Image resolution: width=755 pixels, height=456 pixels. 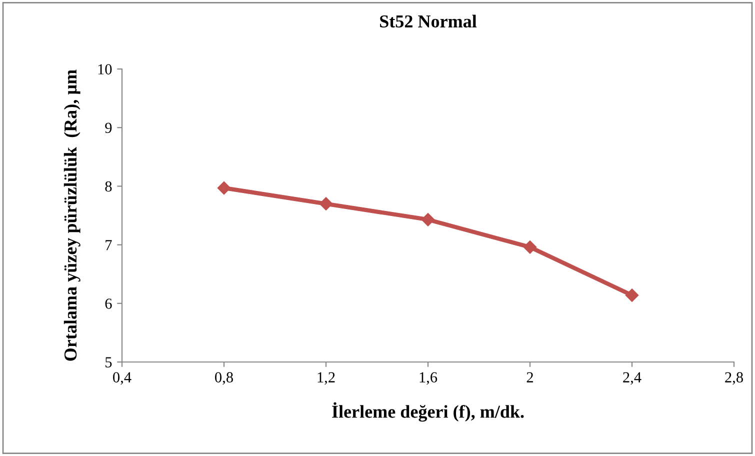 I want to click on chart-title: St52 Normal, so click(x=428, y=21).